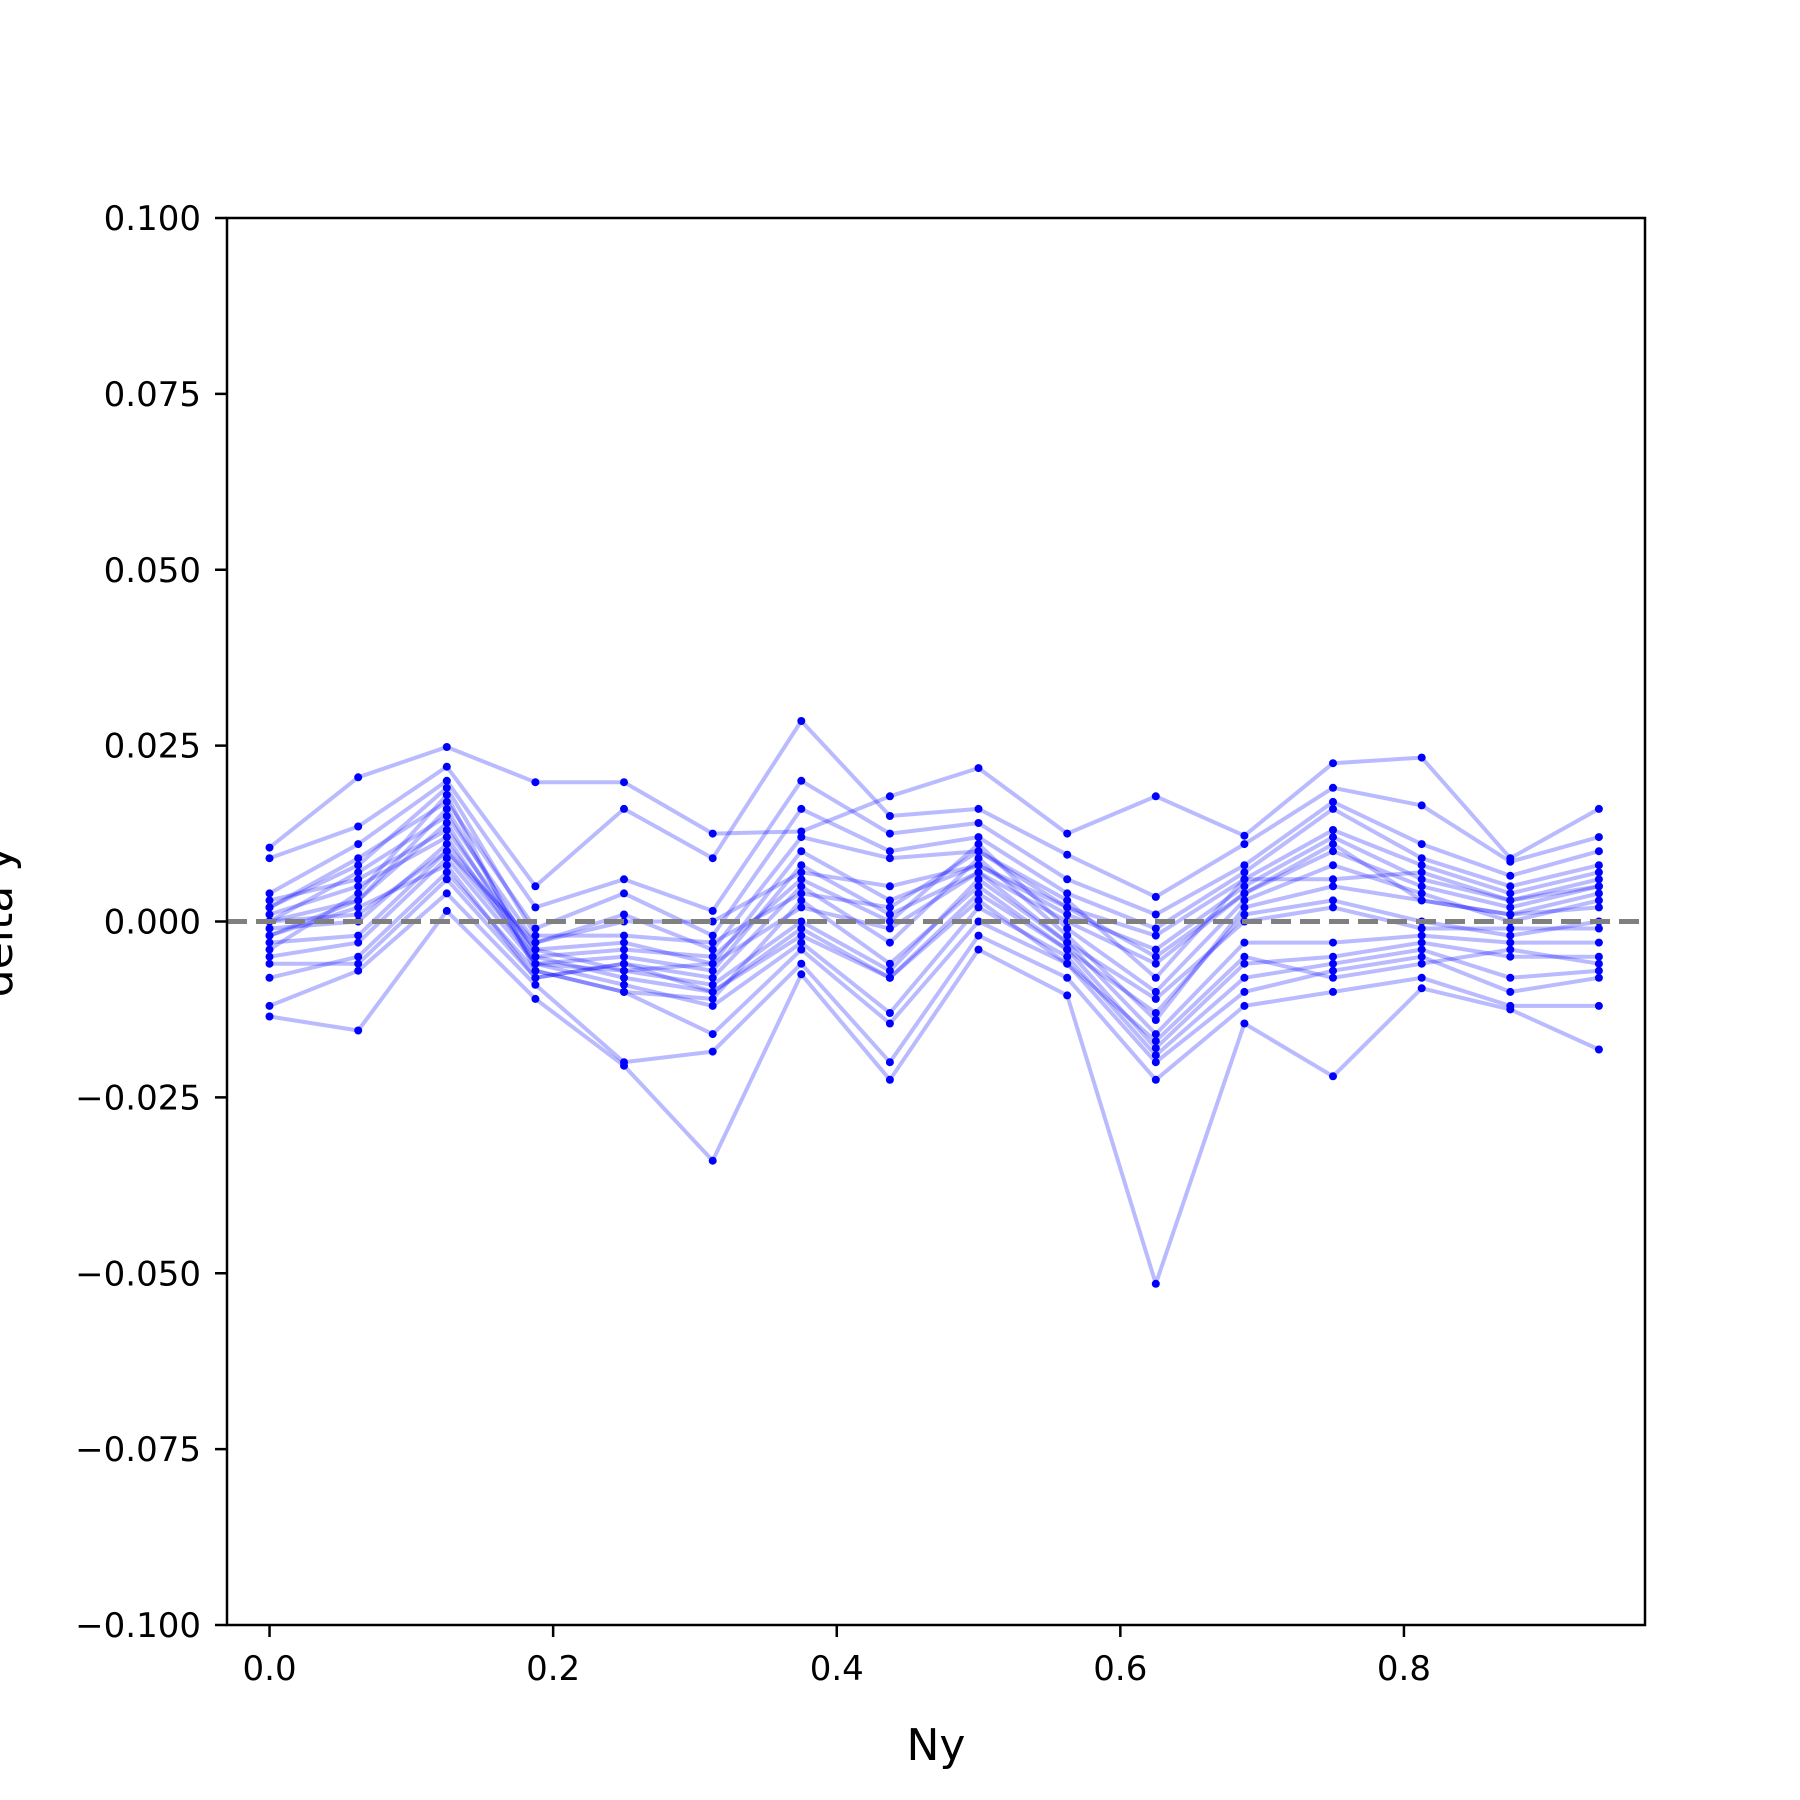  Describe the element at coordinates (138, 1098) in the screenshot. I see `y-tick-label: −0.025` at that location.